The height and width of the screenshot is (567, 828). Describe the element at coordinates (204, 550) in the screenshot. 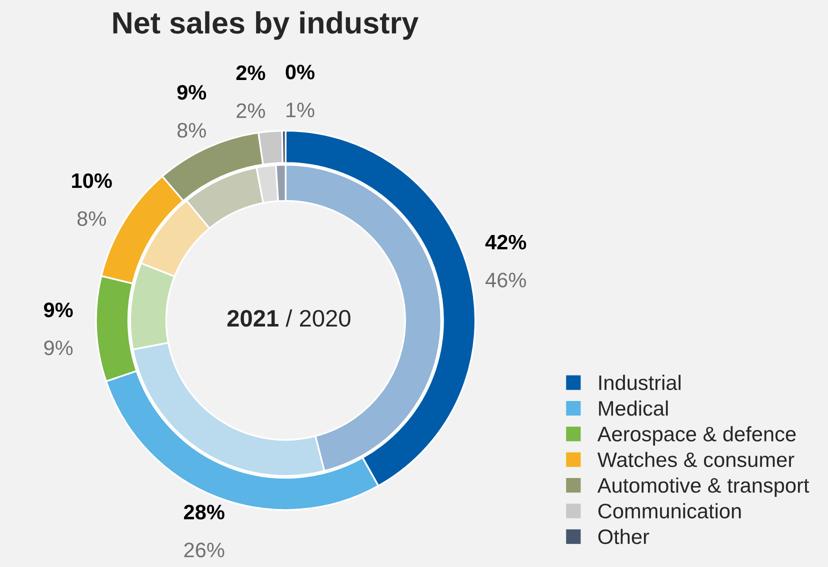

I see `data-label: 26%` at that location.